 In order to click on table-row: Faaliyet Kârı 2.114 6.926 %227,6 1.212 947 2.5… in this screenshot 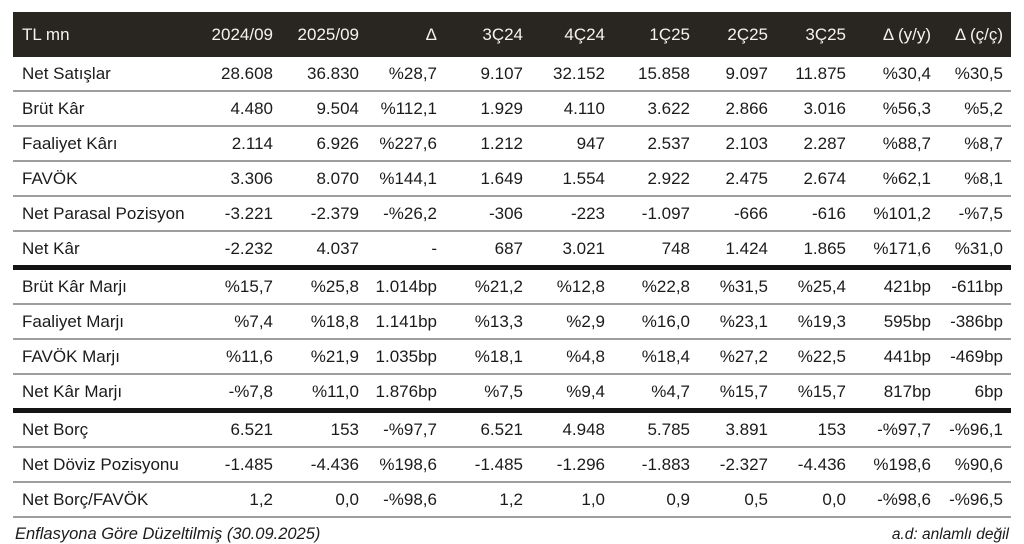, I will do `click(512, 144)`.